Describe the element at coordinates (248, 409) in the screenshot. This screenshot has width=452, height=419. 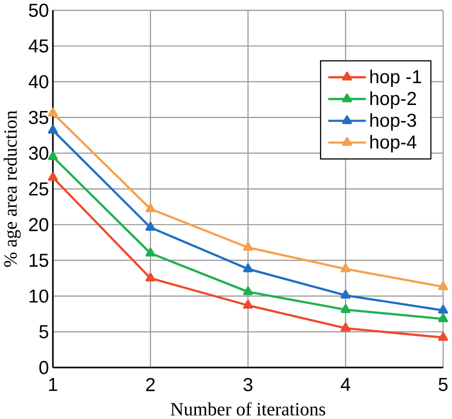
I see `x-axis-title: Number of iterations` at that location.